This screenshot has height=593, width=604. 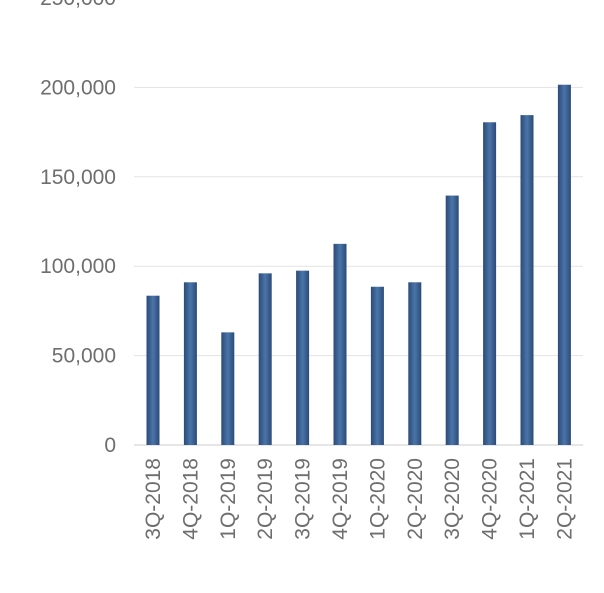 I want to click on bar-1Q-2021, so click(x=527, y=280).